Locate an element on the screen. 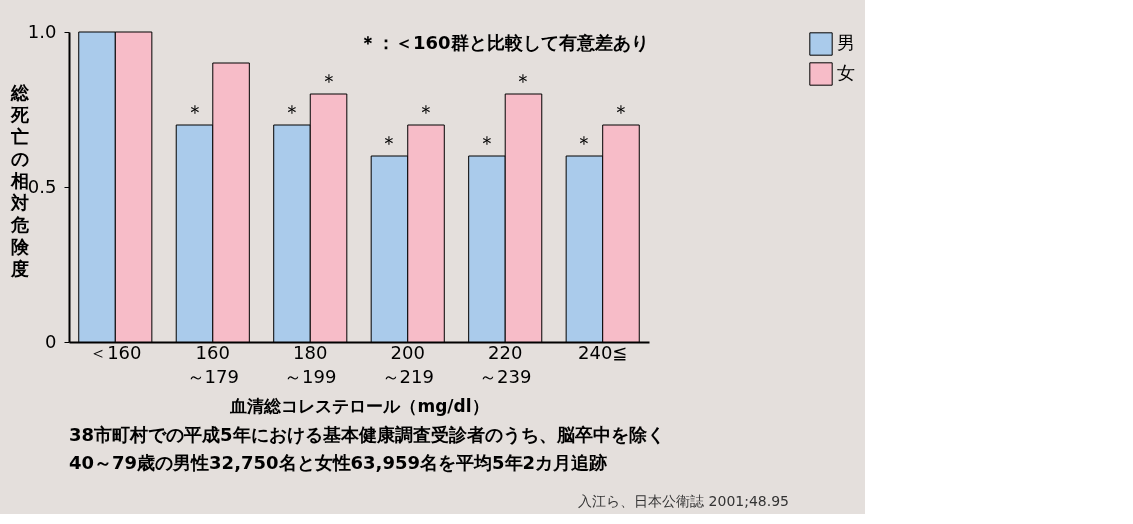 The width and height of the screenshot is (1133, 524). x-axis-title: 血清総コレステロール（mg/dl） is located at coordinates (359, 405).